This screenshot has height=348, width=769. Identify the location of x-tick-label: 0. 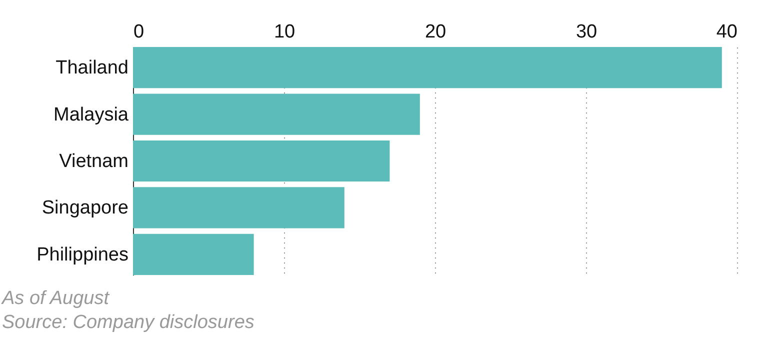
(139, 32).